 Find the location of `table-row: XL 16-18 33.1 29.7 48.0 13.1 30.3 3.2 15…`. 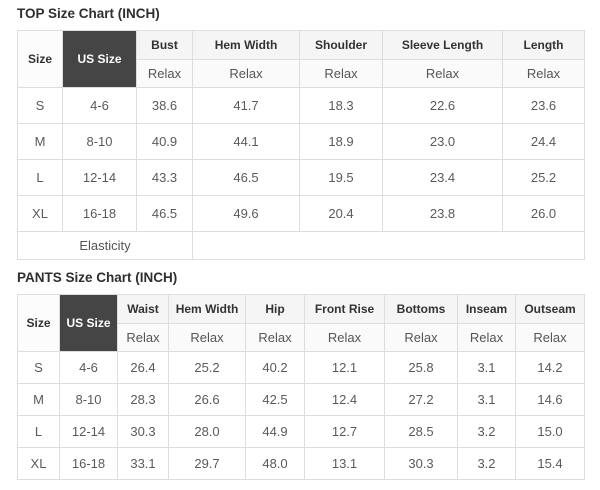

table-row: XL 16-18 33.1 29.7 48.0 13.1 30.3 3.2 15… is located at coordinates (301, 463).